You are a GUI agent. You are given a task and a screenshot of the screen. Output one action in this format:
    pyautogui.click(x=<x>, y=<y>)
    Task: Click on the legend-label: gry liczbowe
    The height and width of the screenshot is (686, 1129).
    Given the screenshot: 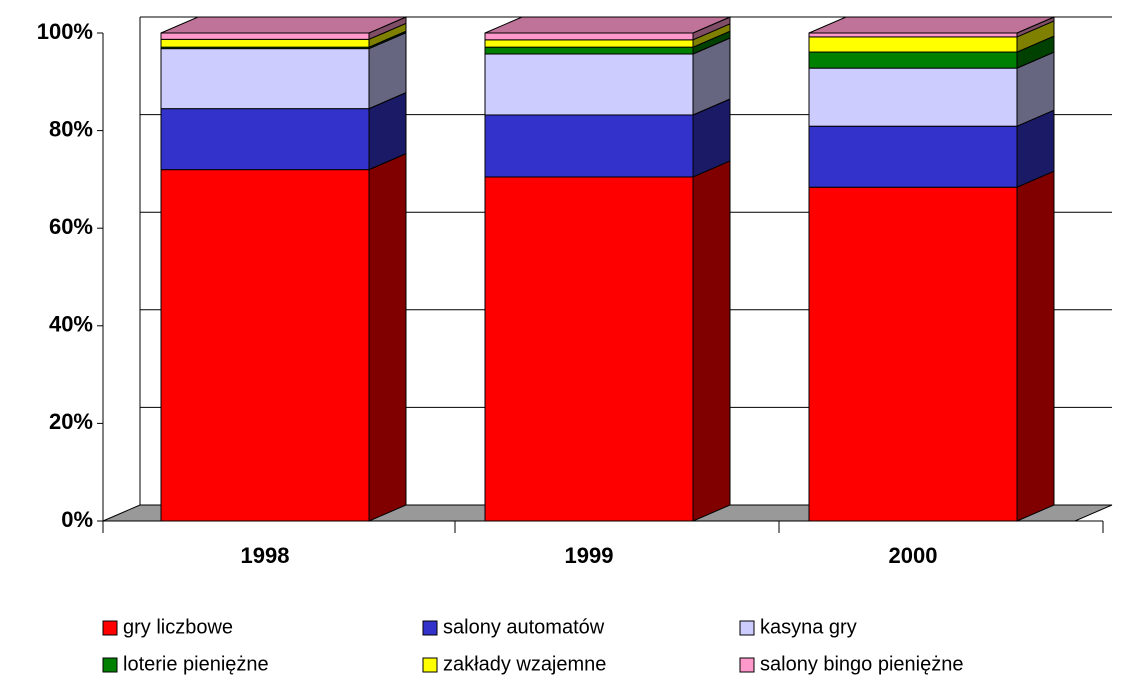 What is the action you would take?
    pyautogui.click(x=178, y=627)
    